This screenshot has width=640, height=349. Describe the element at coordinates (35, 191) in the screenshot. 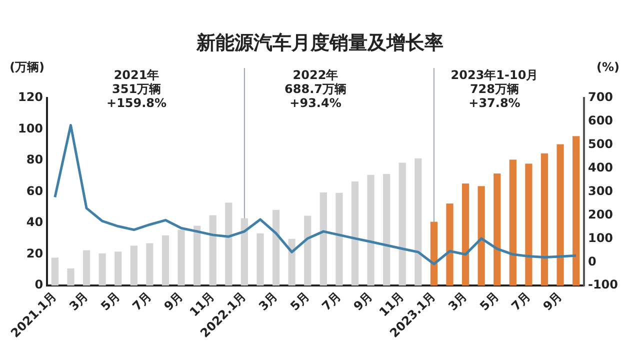

I see `y-tick-label: 60` at that location.